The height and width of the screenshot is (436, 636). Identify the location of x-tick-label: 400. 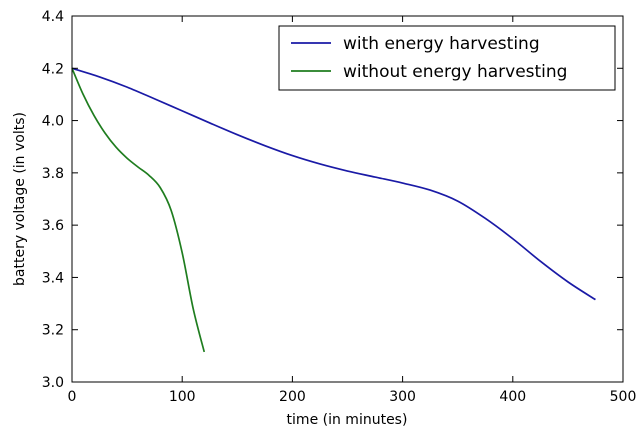
(512, 397).